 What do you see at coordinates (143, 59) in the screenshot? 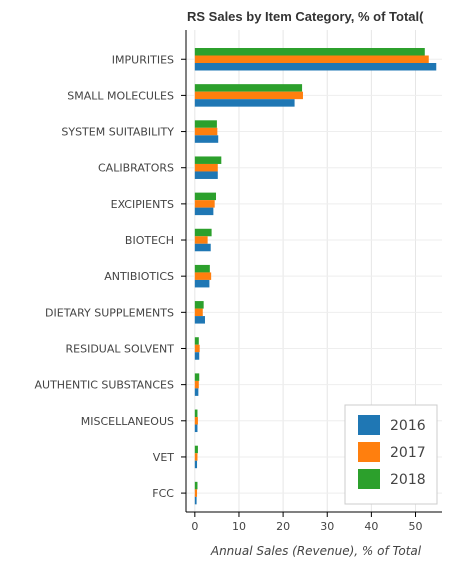
I see `category-label: IMPURITIES` at bounding box center [143, 59].